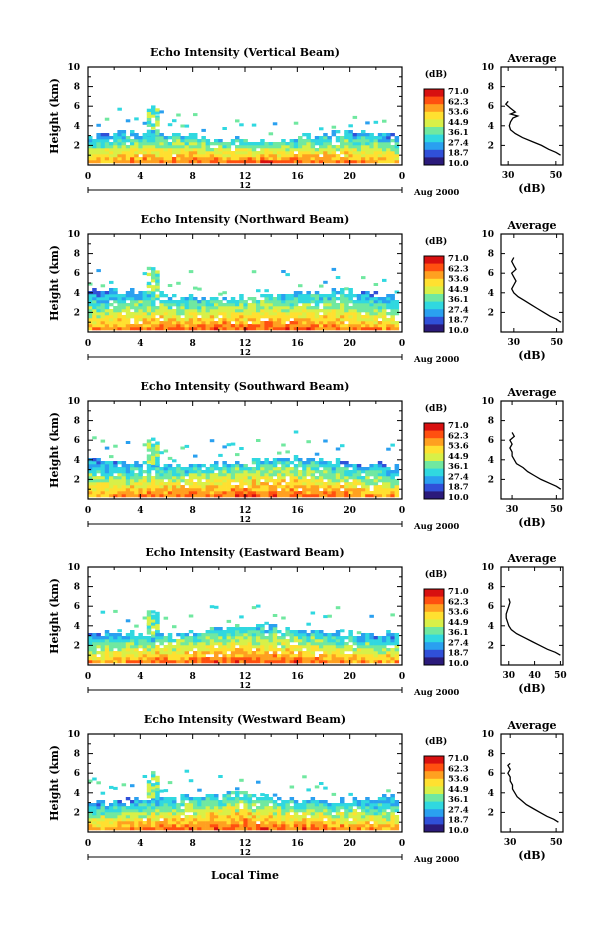 The width and height of the screenshot is (616, 929). I want to click on y-tick-label: 4, so click(77, 294).